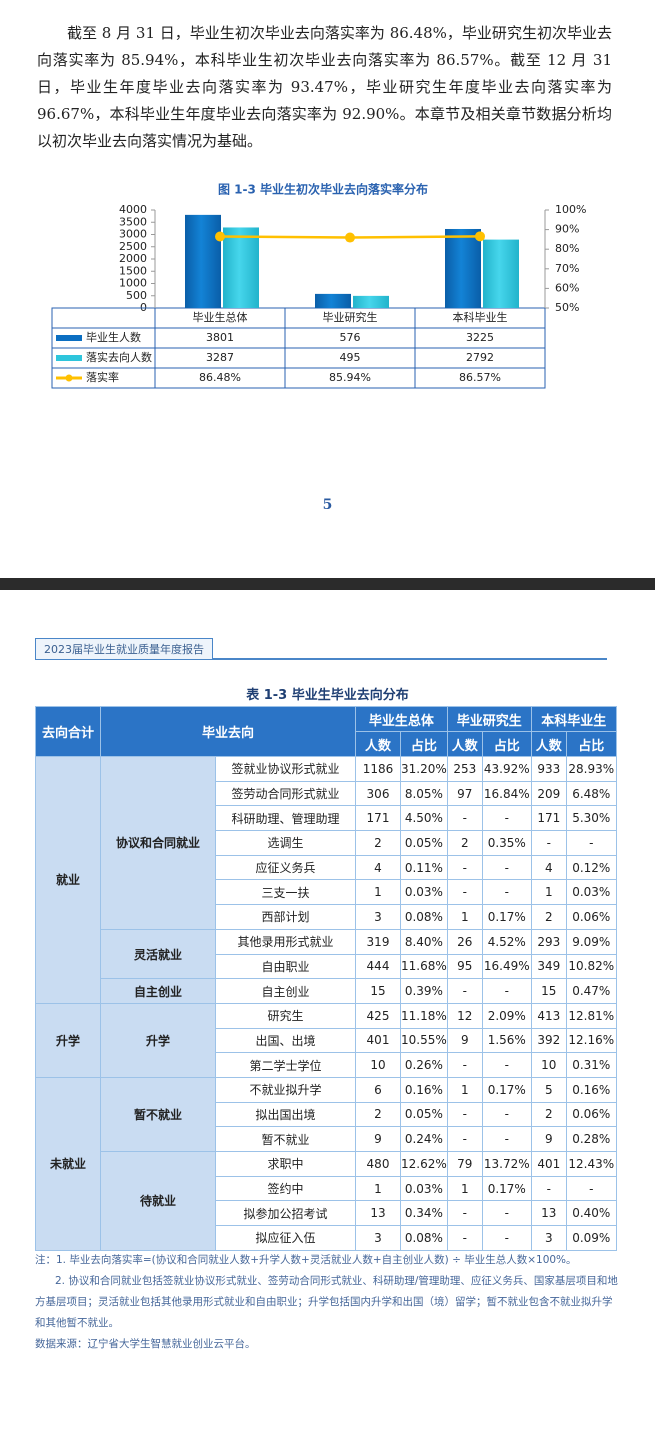  What do you see at coordinates (285, 966) in the screenshot?
I see `cell: 自由职业` at bounding box center [285, 966].